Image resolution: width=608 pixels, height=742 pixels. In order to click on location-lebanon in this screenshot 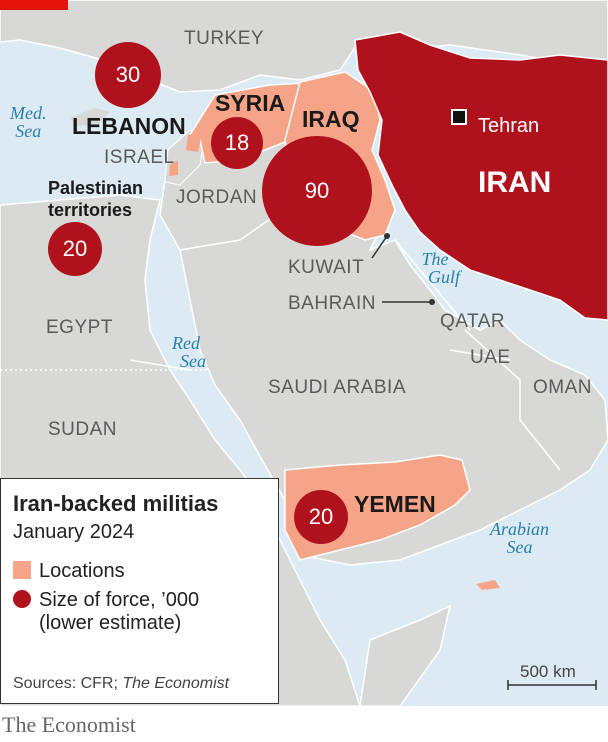, I will do `click(194, 142)`.